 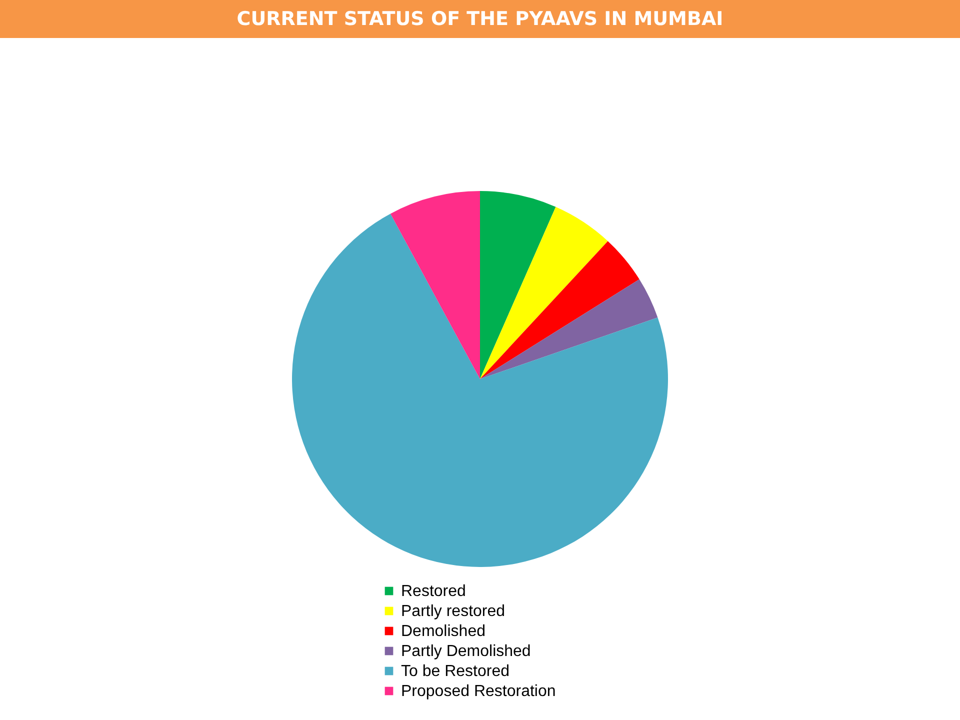 I want to click on legend-label: Restored, so click(x=433, y=591).